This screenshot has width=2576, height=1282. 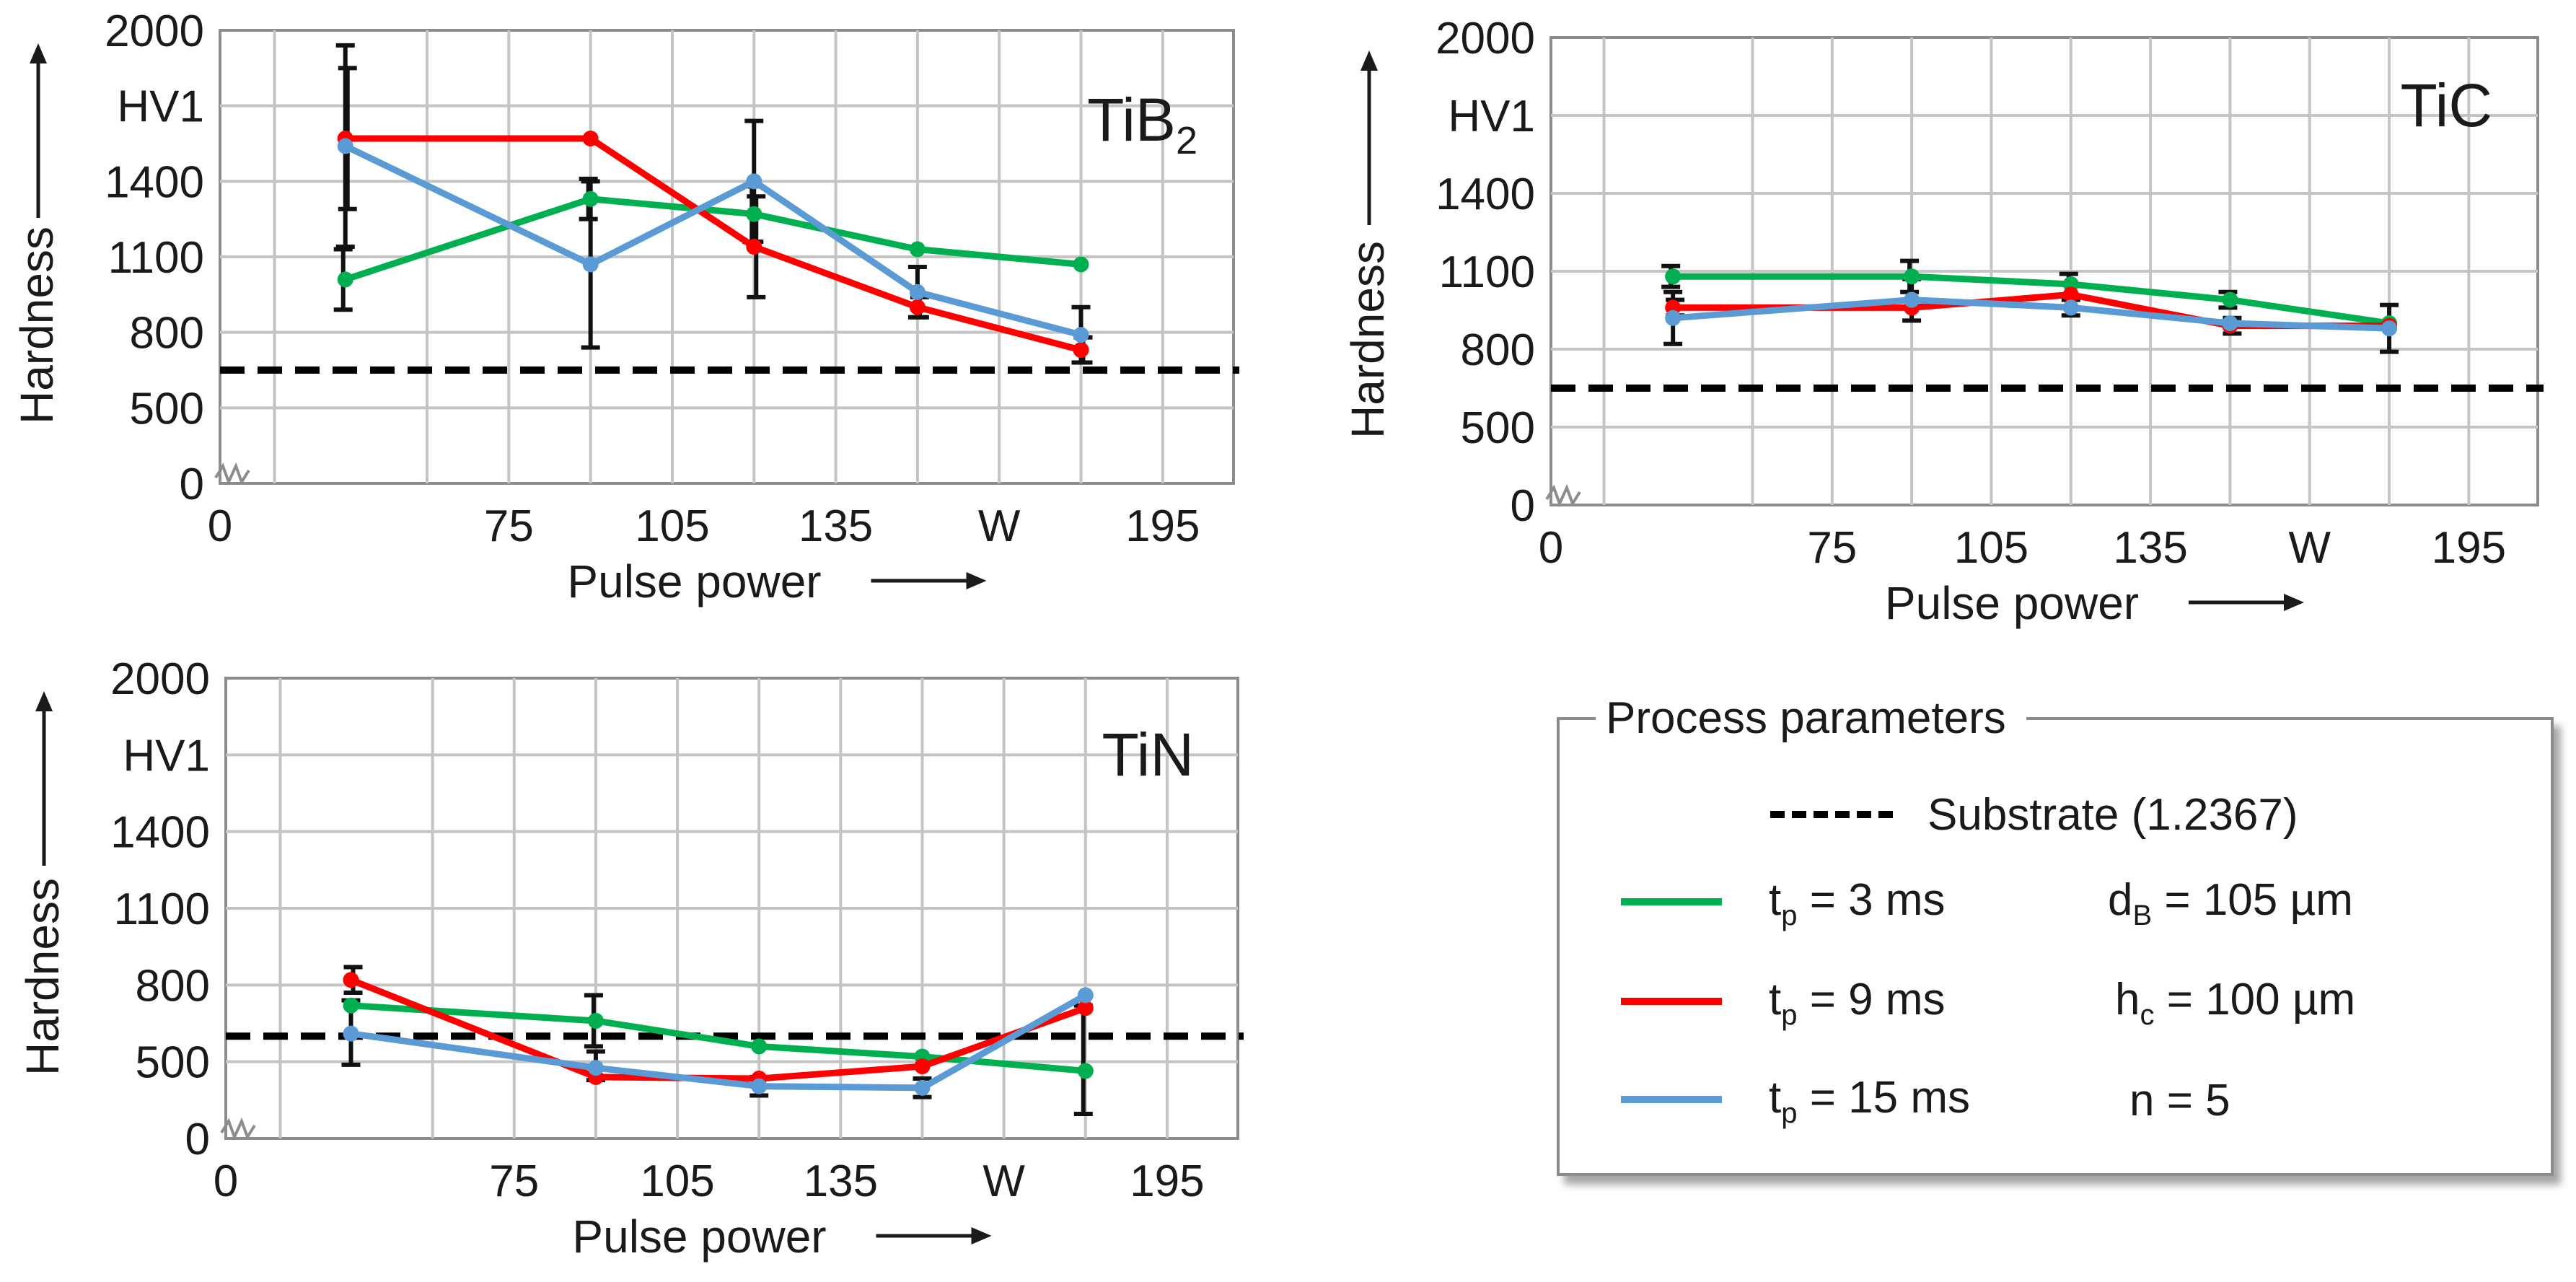 I want to click on legend-substrate-swatch, so click(x=1831, y=814).